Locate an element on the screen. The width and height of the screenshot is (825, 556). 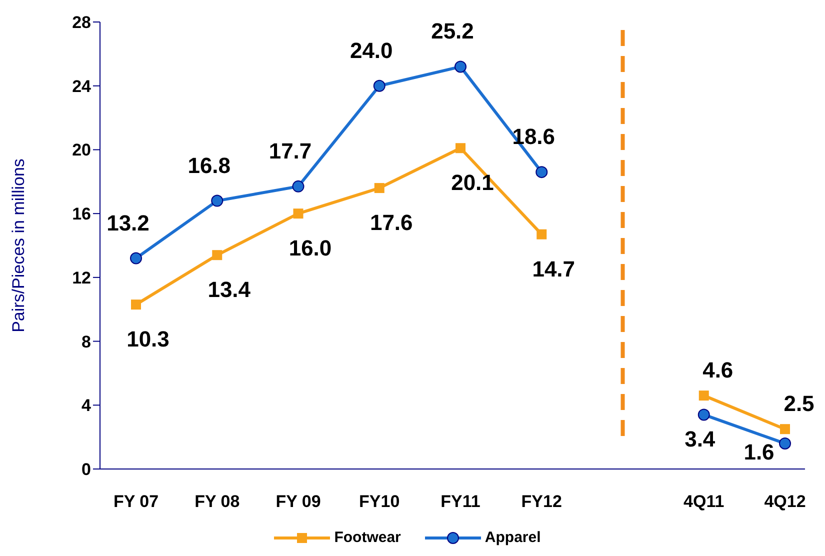
legend-label: Footwear is located at coordinates (367, 537).